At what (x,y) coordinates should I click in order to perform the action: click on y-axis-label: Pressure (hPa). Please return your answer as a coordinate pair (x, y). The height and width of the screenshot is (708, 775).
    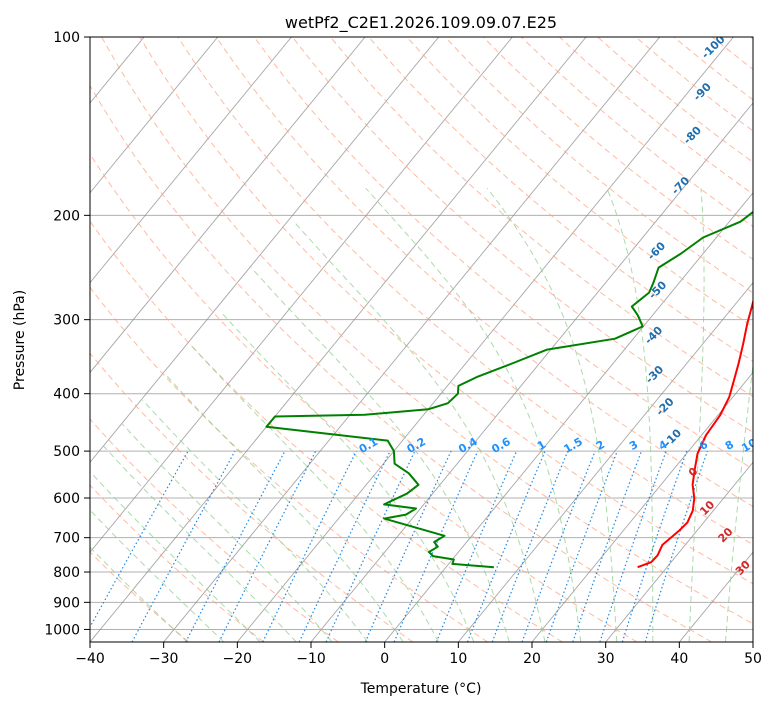
    Looking at the image, I should click on (20, 340).